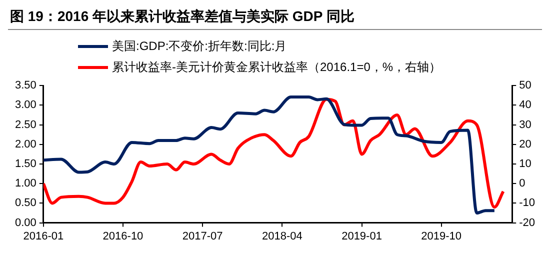 The width and height of the screenshot is (550, 278). Describe the element at coordinates (525, 144) in the screenshot. I see `y2-tick-label: 20` at that location.